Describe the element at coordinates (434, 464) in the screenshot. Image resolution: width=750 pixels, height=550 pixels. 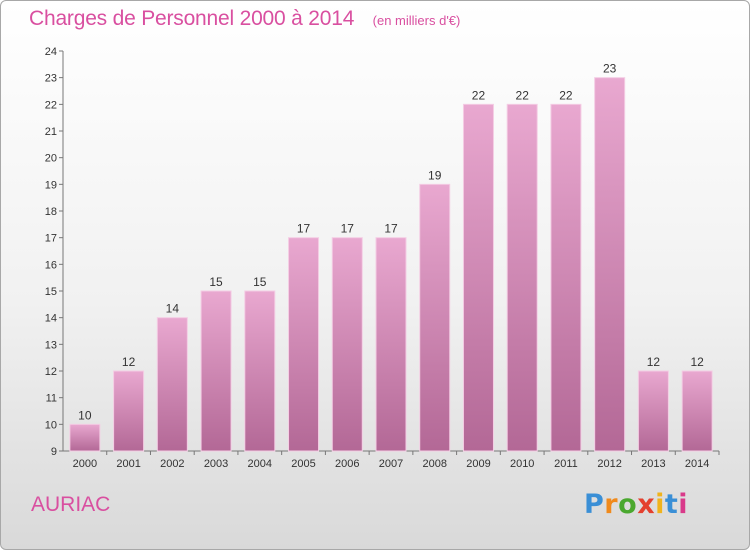
I see `x-tick-label: 2008` at that location.